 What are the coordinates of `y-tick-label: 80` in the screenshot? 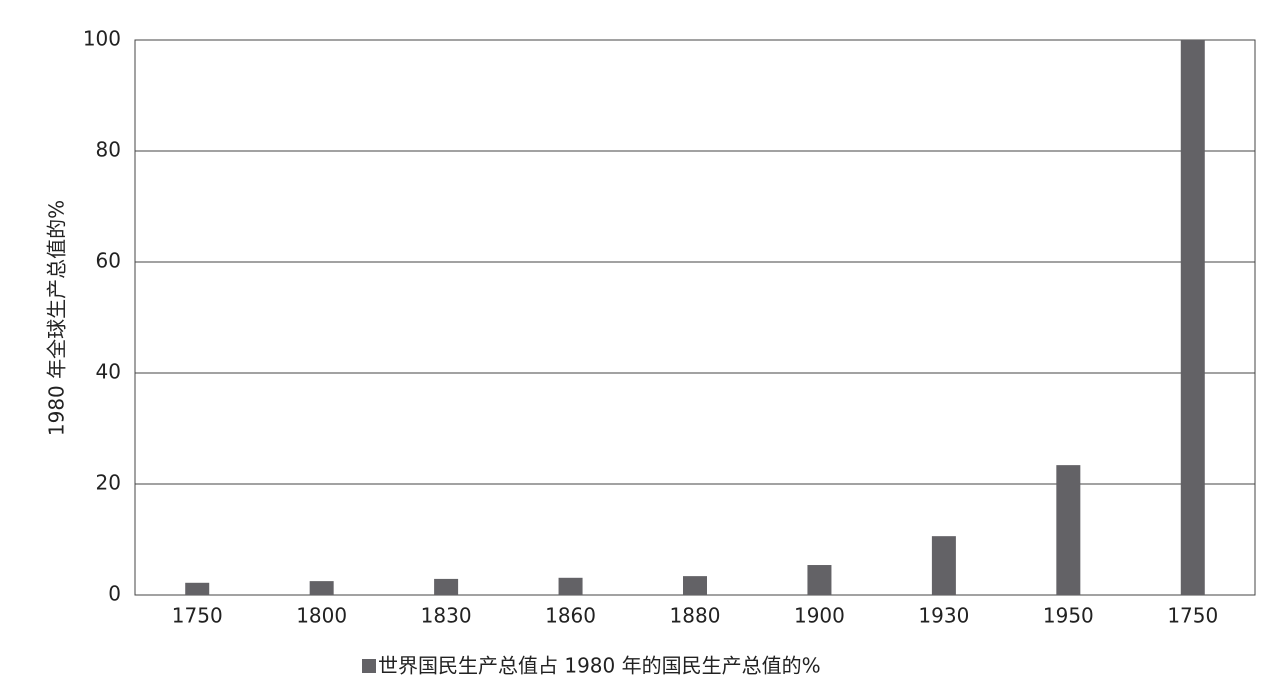 It's located at (108, 150).